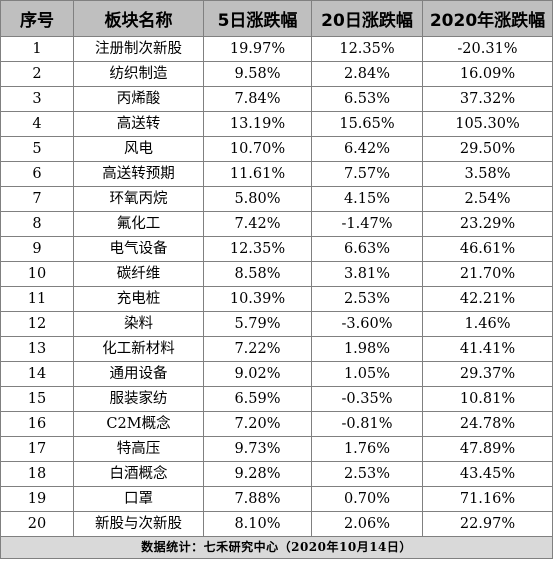 The height and width of the screenshot is (563, 553). What do you see at coordinates (487, 249) in the screenshot?
I see `change-2020-cell: 46.61%` at bounding box center [487, 249].